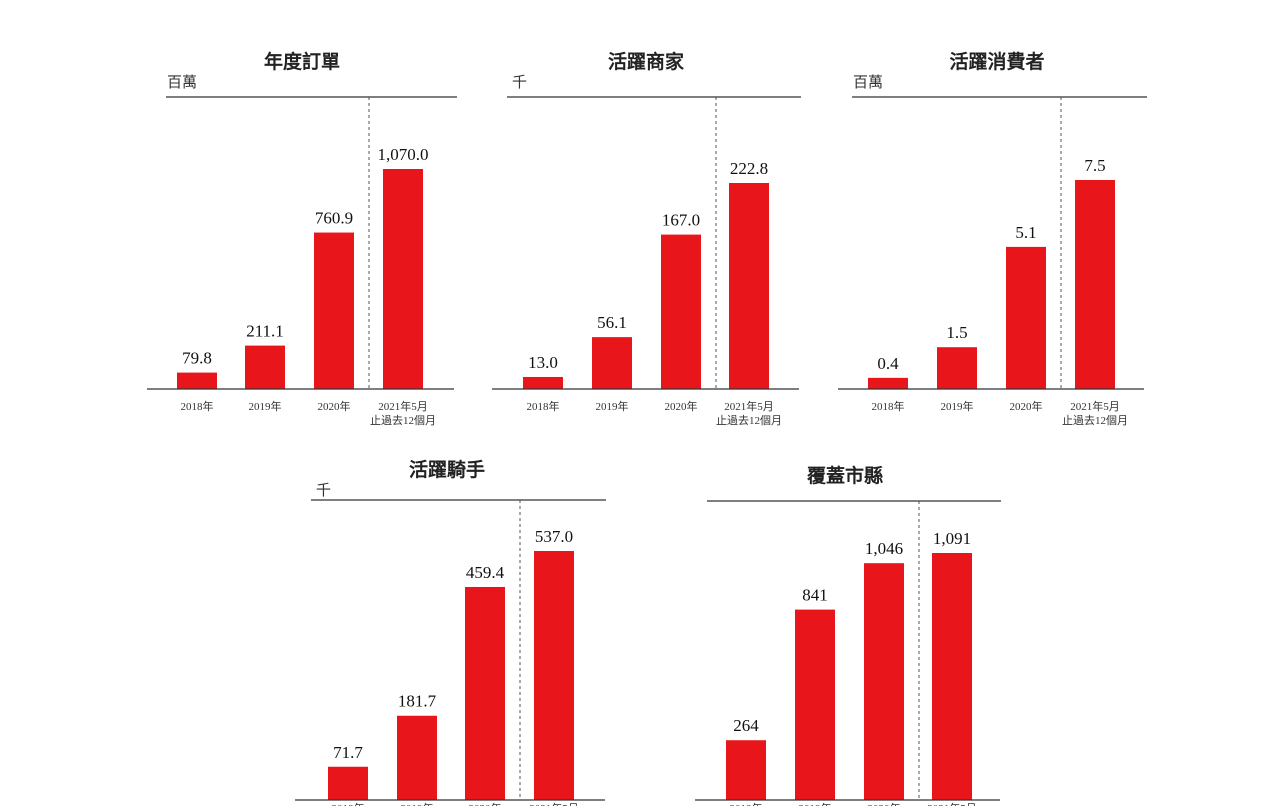  I want to click on data-label: 459.4, so click(485, 572).